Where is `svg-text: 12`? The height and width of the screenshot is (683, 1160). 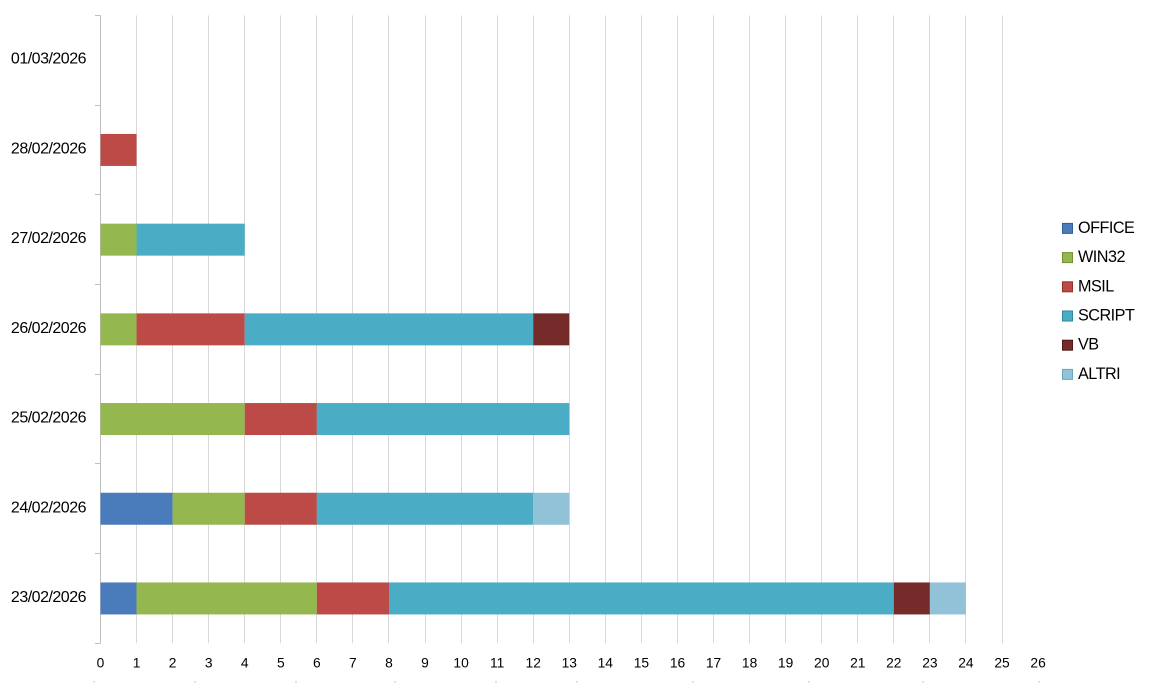
svg-text: 12 is located at coordinates (533, 663).